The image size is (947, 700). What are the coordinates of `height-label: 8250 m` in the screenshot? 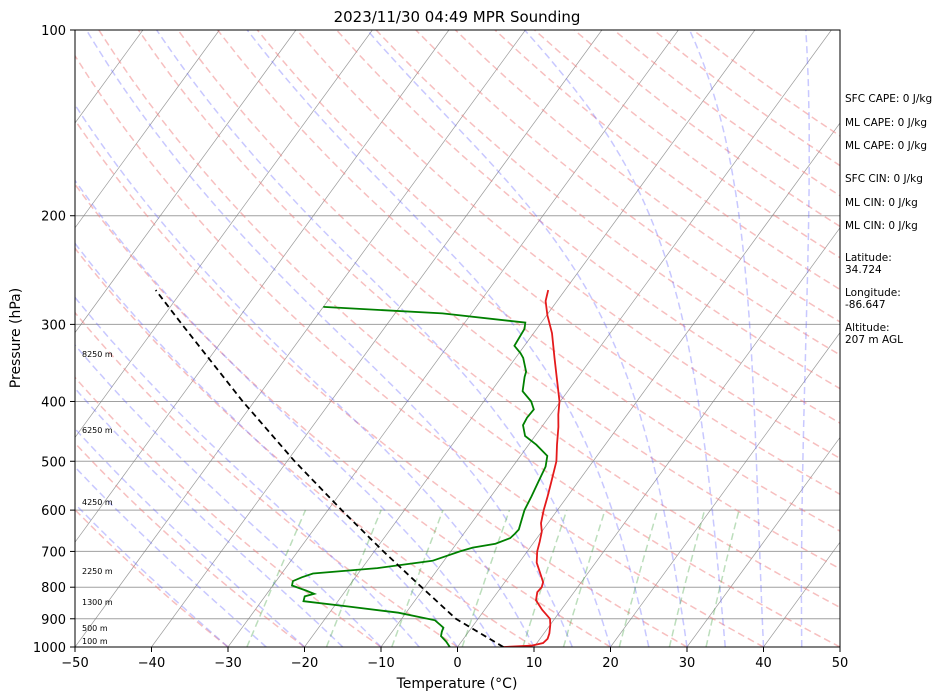 It's located at (97, 354).